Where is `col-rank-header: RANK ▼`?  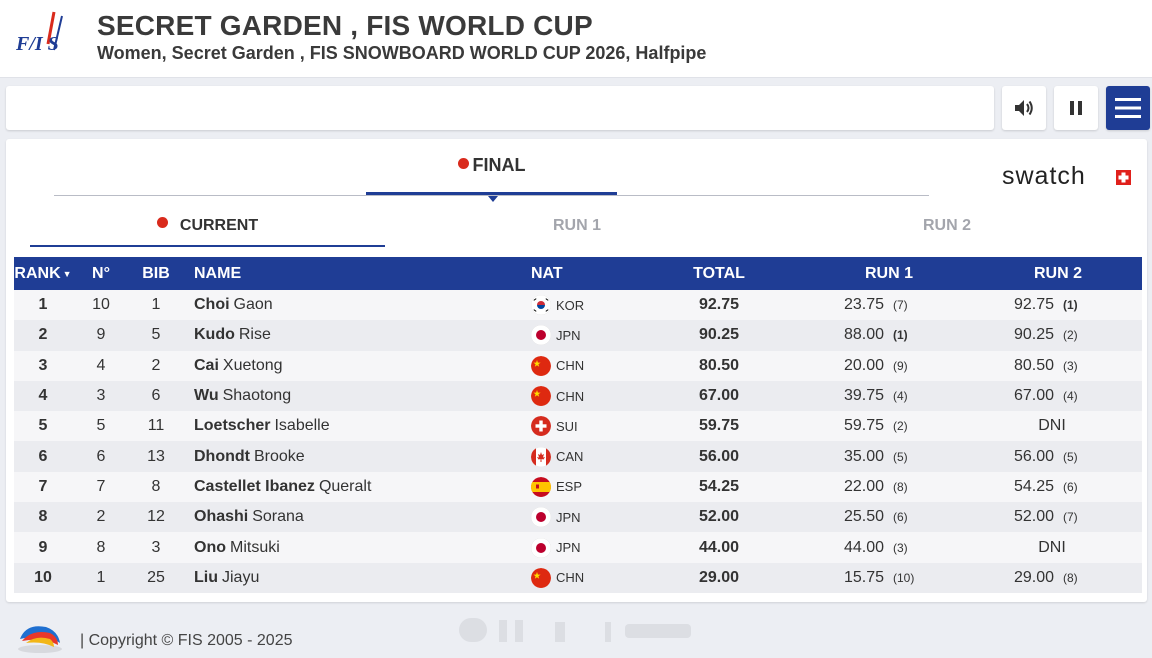
col-rank-header: RANK ▼ is located at coordinates (43, 273).